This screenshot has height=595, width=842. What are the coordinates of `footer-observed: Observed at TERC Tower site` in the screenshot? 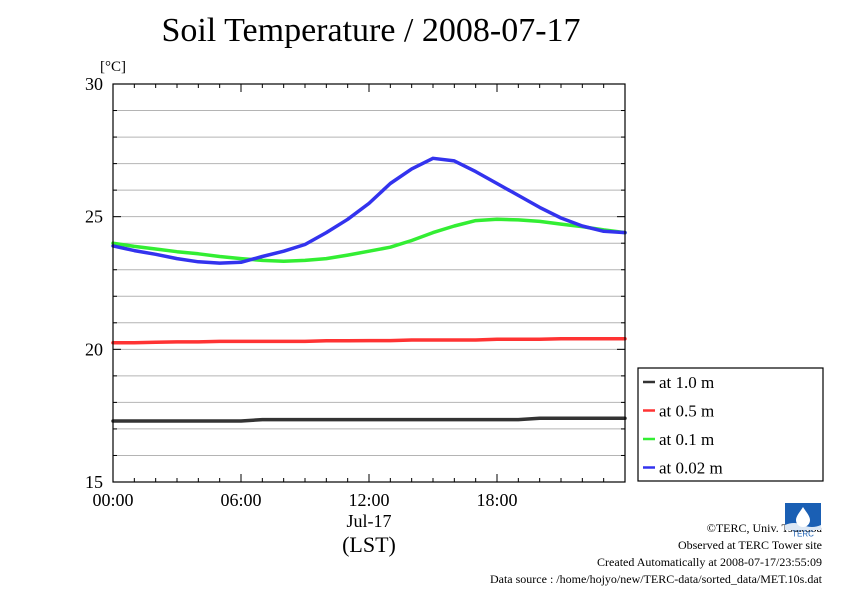 It's located at (749, 545).